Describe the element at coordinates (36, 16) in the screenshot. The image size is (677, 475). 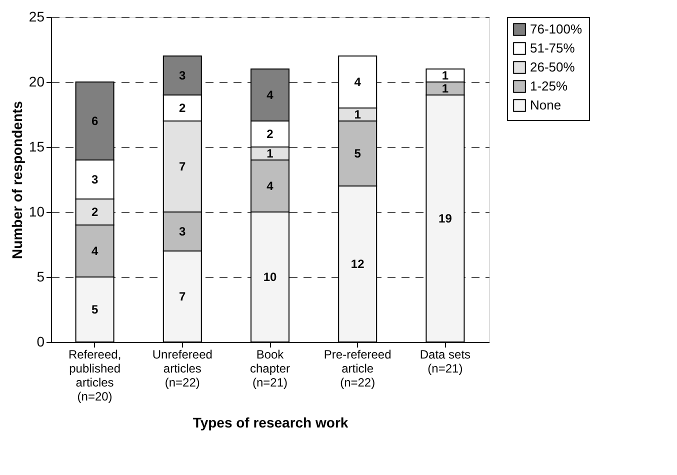
I see `y-tick-label: 25` at that location.